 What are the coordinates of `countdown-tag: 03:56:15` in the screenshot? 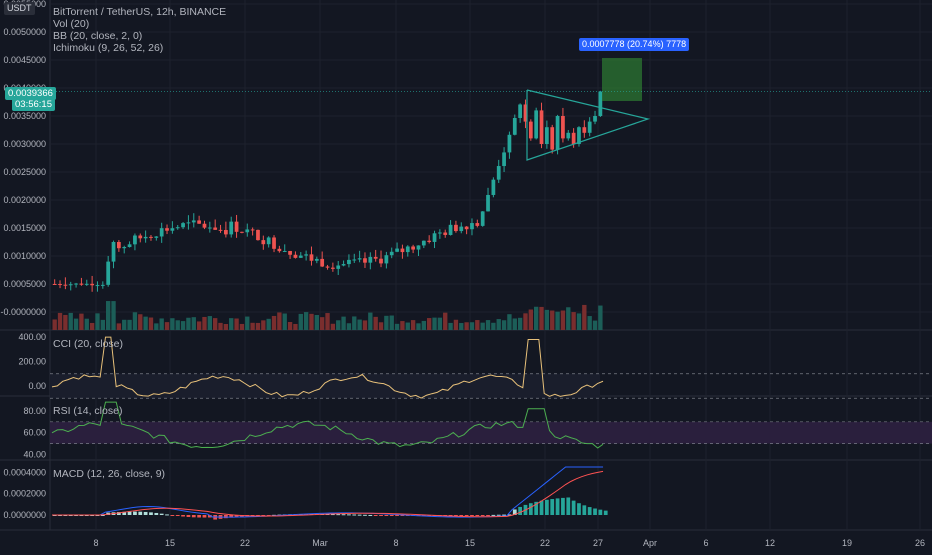 It's located at (33, 104).